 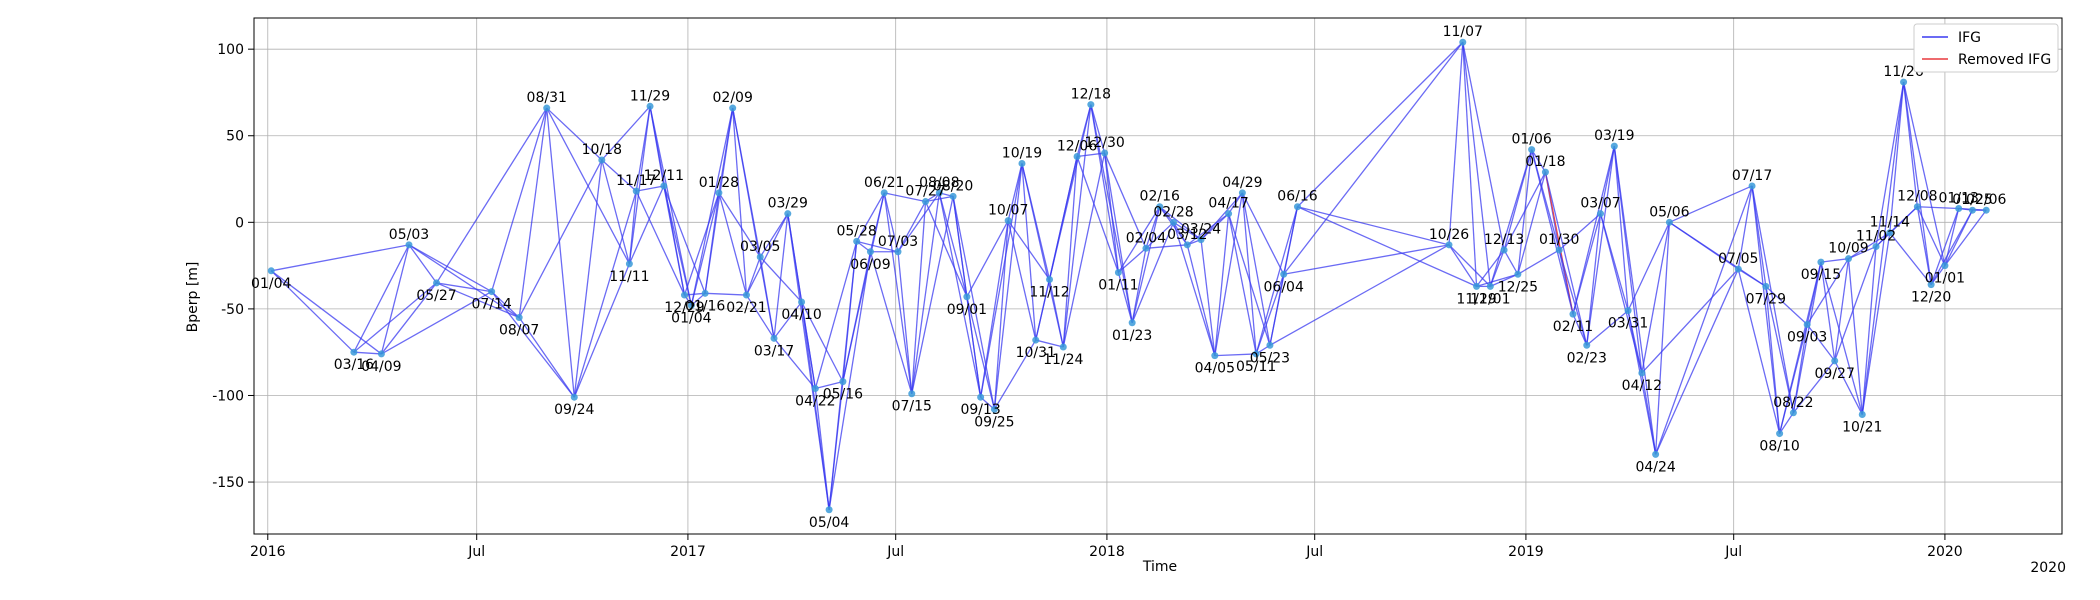 I want to click on acquisition-date-label: 03/29, so click(x=788, y=204).